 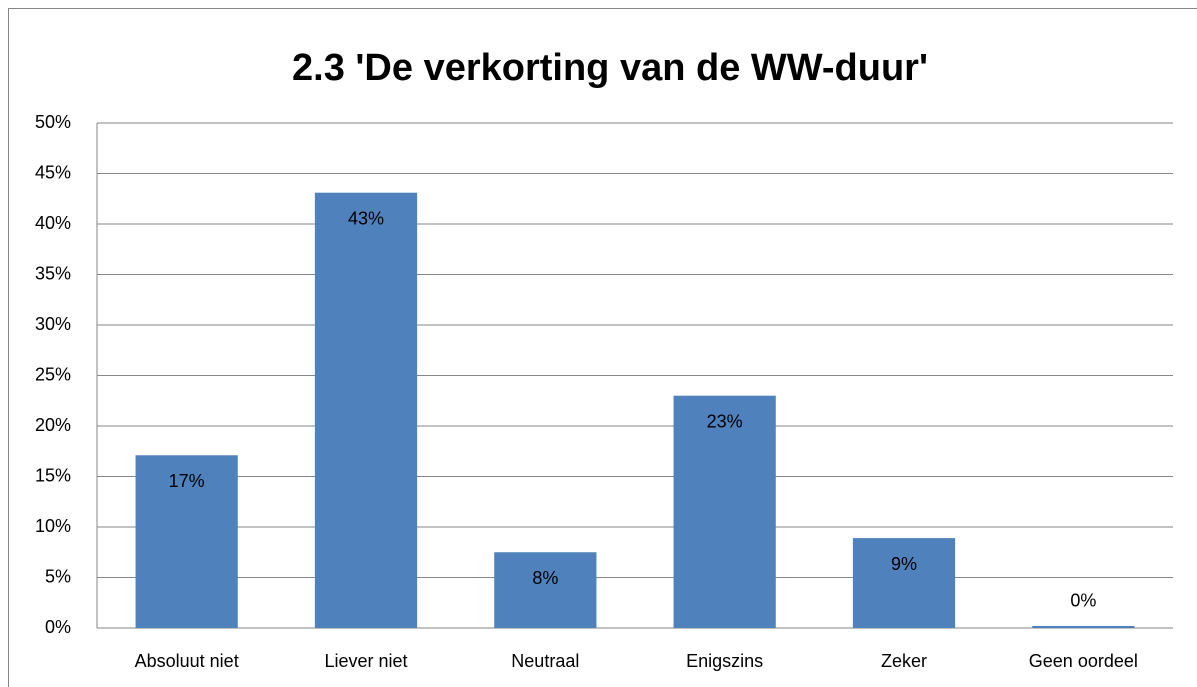 What do you see at coordinates (904, 661) in the screenshot?
I see `x-tick-label: Zeker` at bounding box center [904, 661].